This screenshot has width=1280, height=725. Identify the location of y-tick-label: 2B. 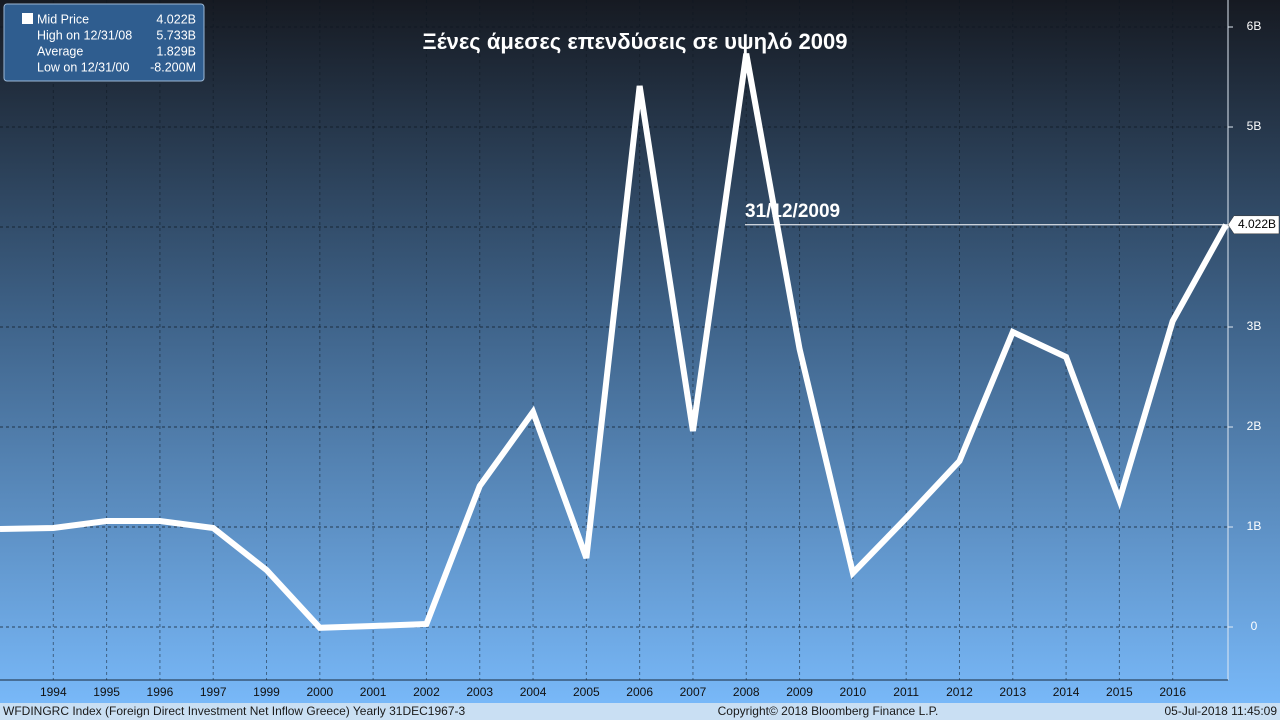
(1254, 426).